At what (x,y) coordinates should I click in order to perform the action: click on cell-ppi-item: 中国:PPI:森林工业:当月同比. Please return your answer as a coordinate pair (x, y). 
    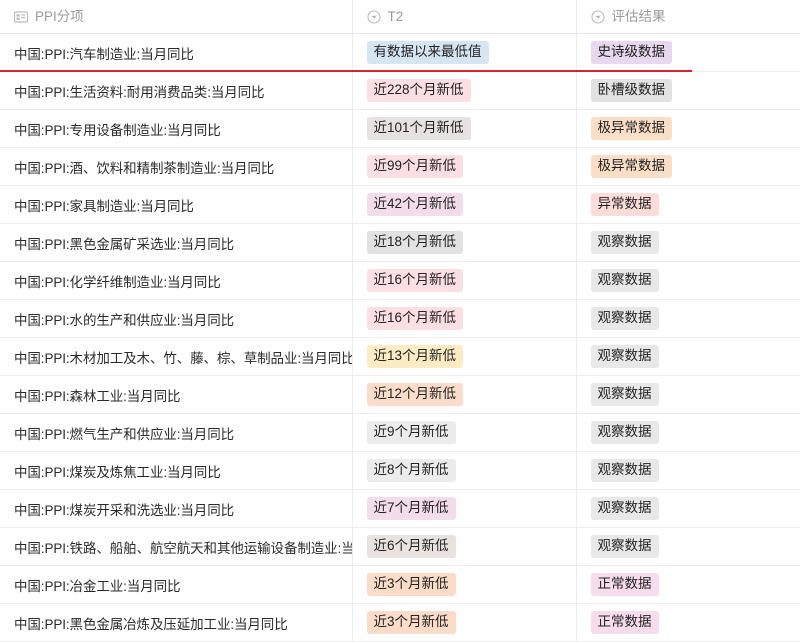
    Looking at the image, I should click on (176, 394).